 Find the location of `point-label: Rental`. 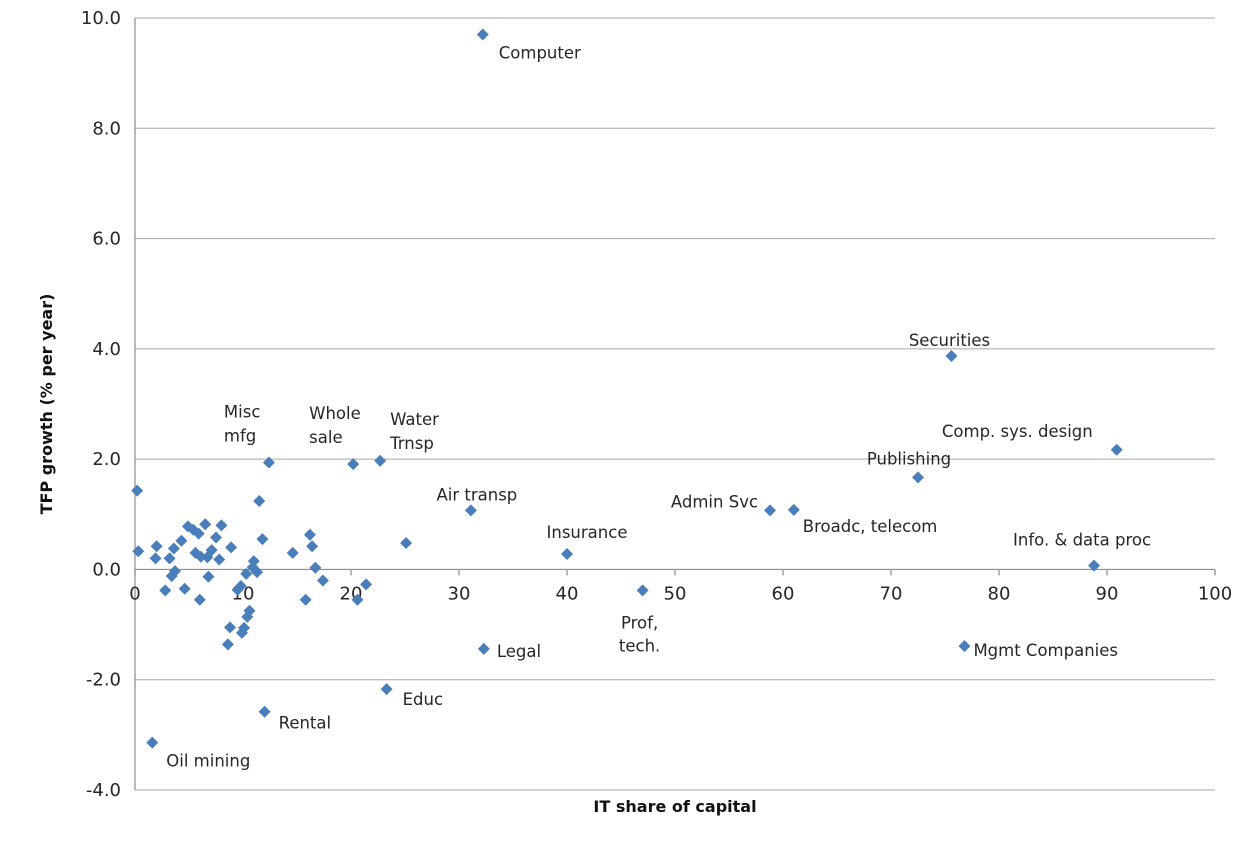

point-label: Rental is located at coordinates (305, 723).